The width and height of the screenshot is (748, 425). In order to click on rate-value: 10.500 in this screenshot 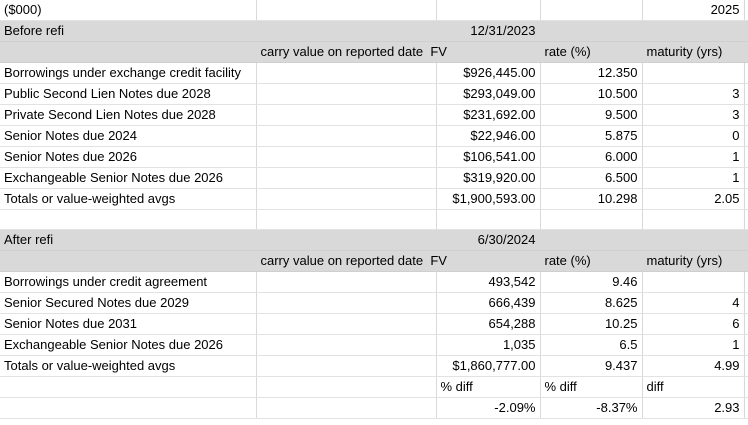, I will do `click(591, 94)`.